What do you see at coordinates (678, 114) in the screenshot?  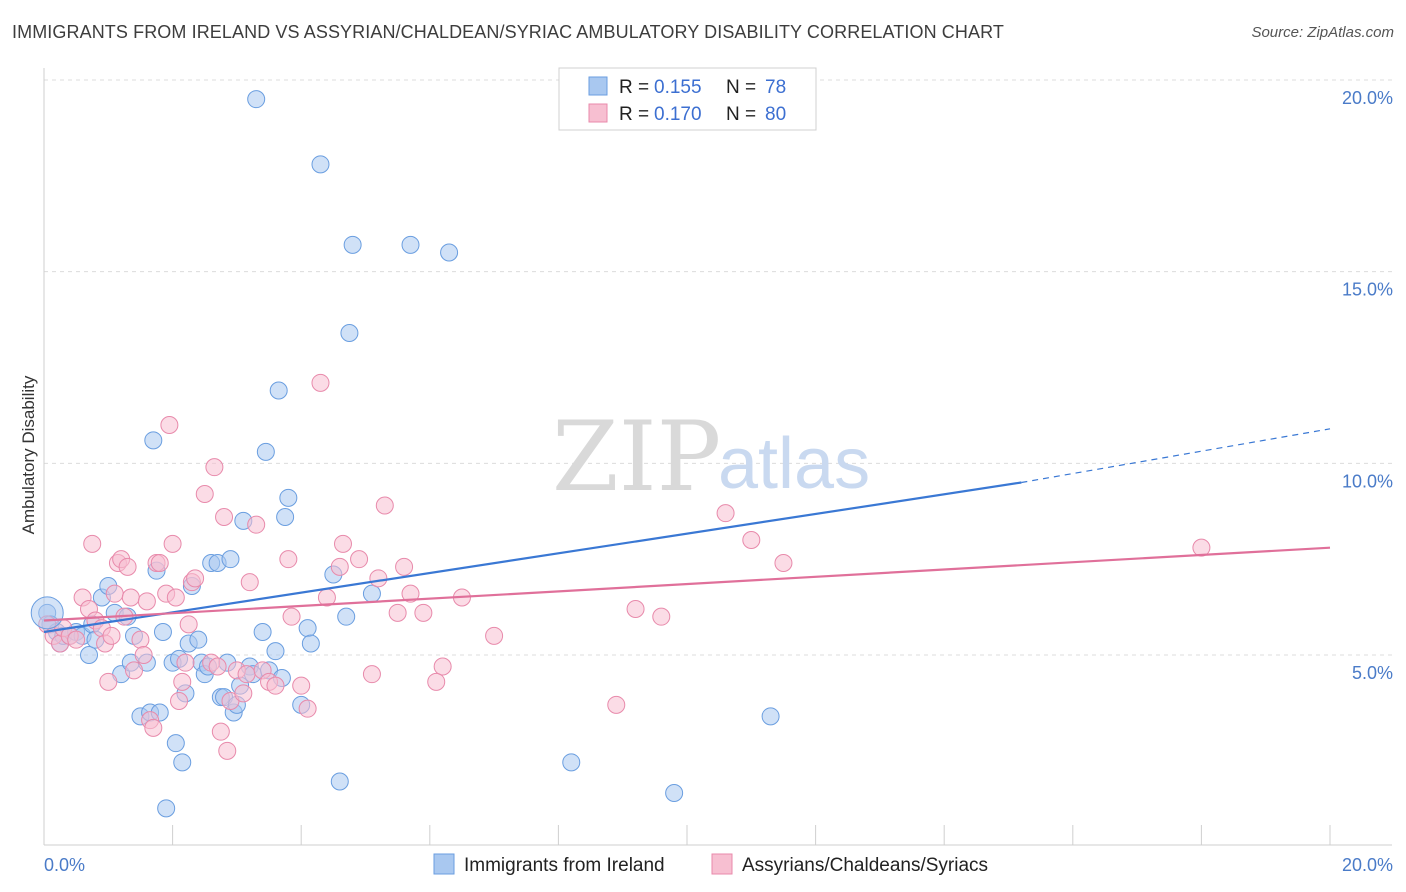 I see `legend-r-value-2: 0.170` at bounding box center [678, 114].